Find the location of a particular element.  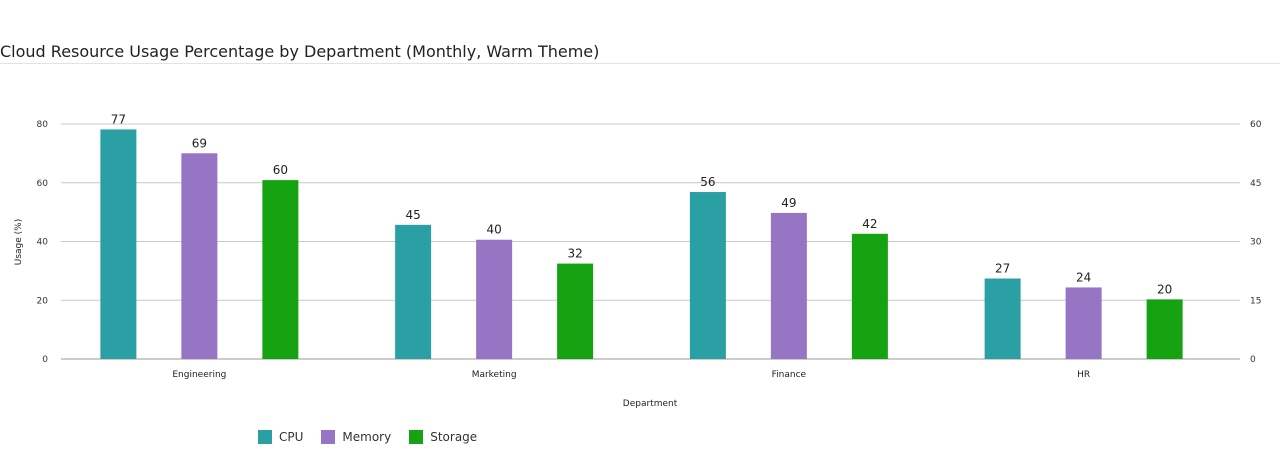

data-label: 45 is located at coordinates (412, 215).